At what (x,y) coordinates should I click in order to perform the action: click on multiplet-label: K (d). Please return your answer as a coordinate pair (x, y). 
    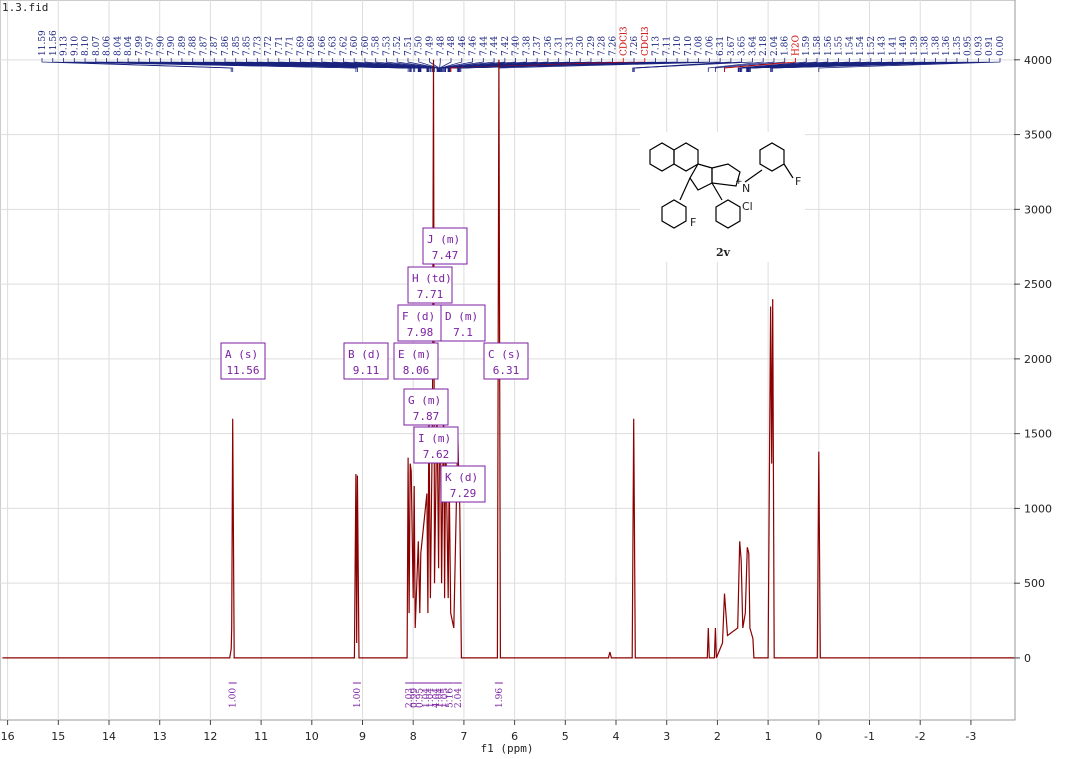
    Looking at the image, I should click on (461, 477).